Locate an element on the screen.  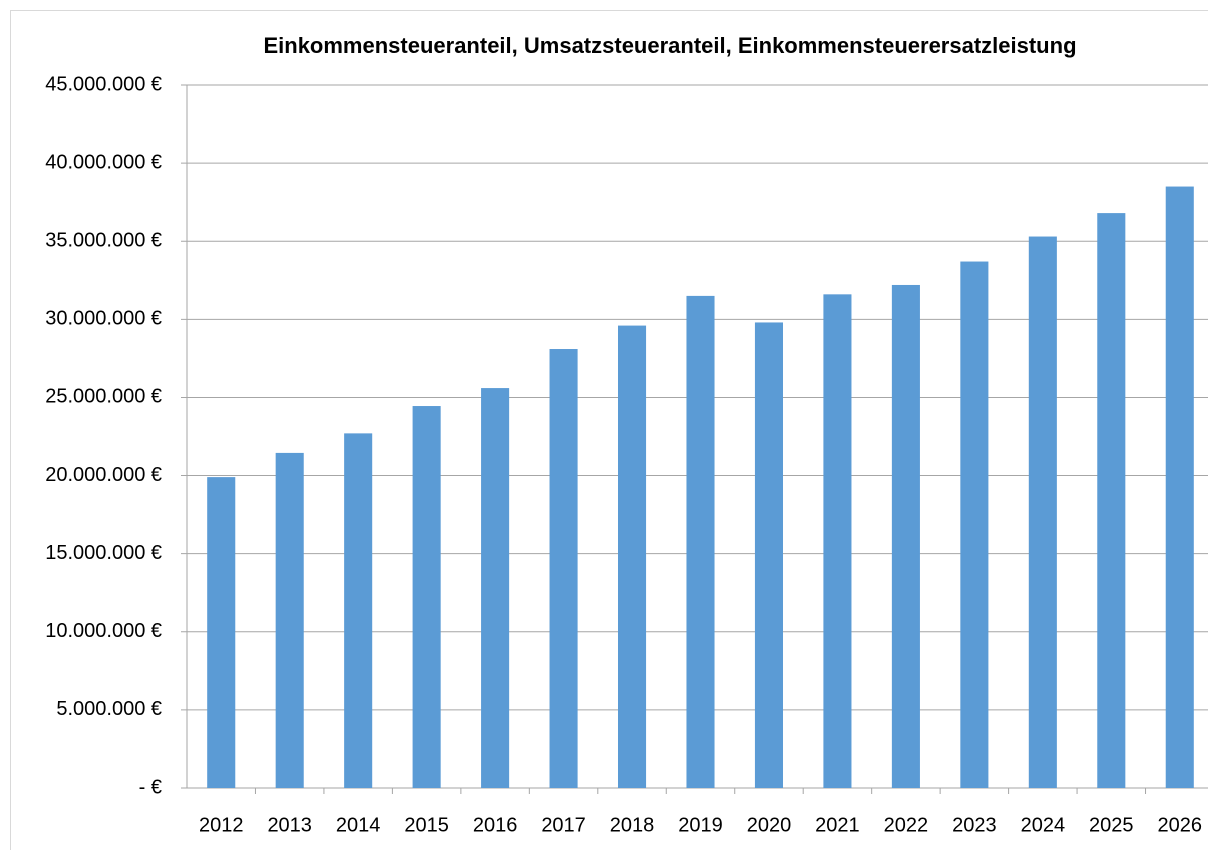
x-tick-label: 2021 is located at coordinates (837, 825).